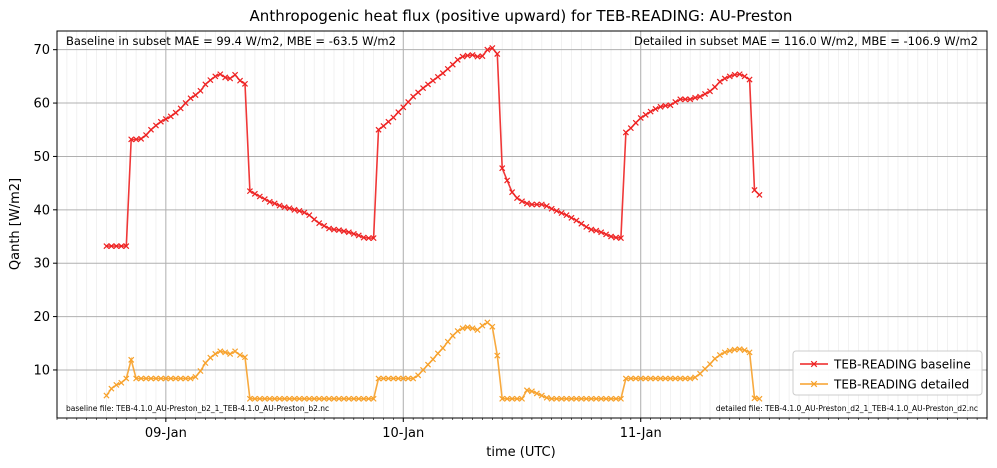 The width and height of the screenshot is (997, 468). I want to click on y-tick-label: 10, so click(41, 370).